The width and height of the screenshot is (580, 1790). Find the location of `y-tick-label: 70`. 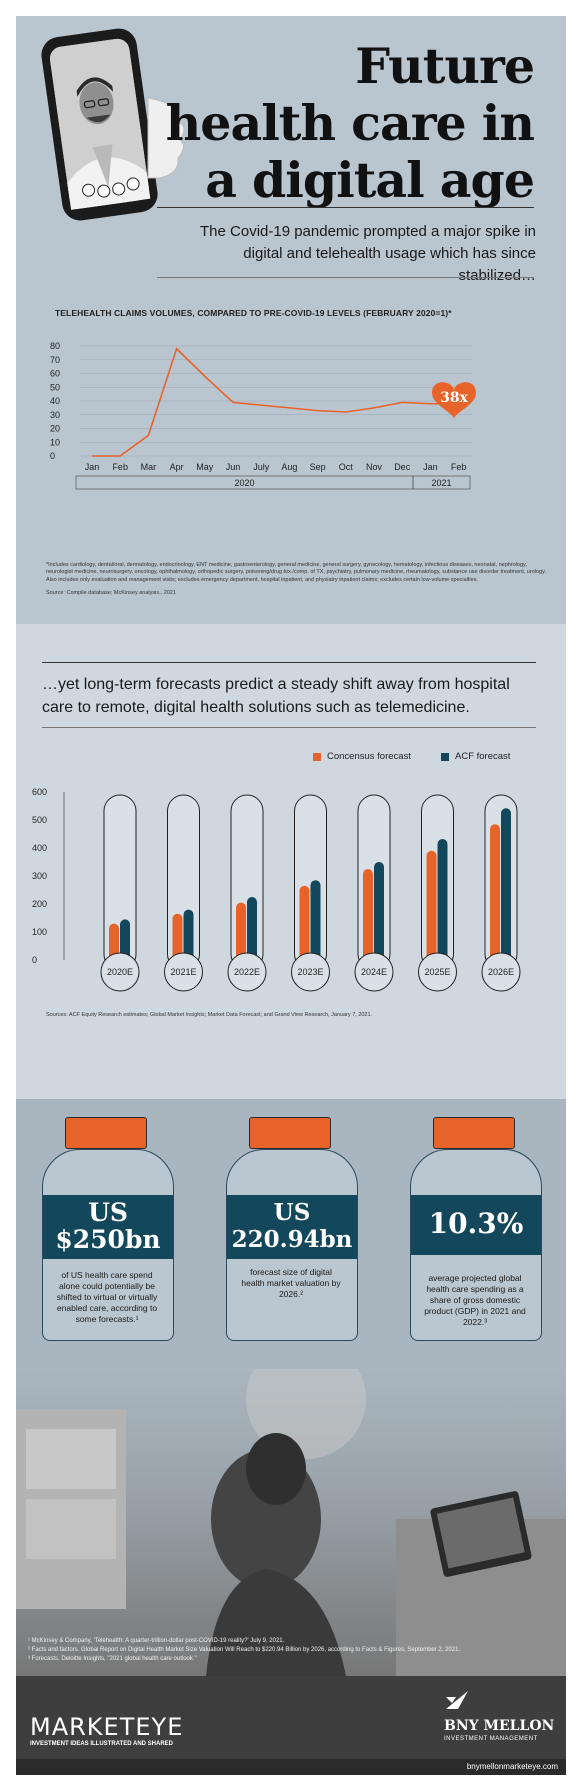

y-tick-label: 70 is located at coordinates (55, 360).